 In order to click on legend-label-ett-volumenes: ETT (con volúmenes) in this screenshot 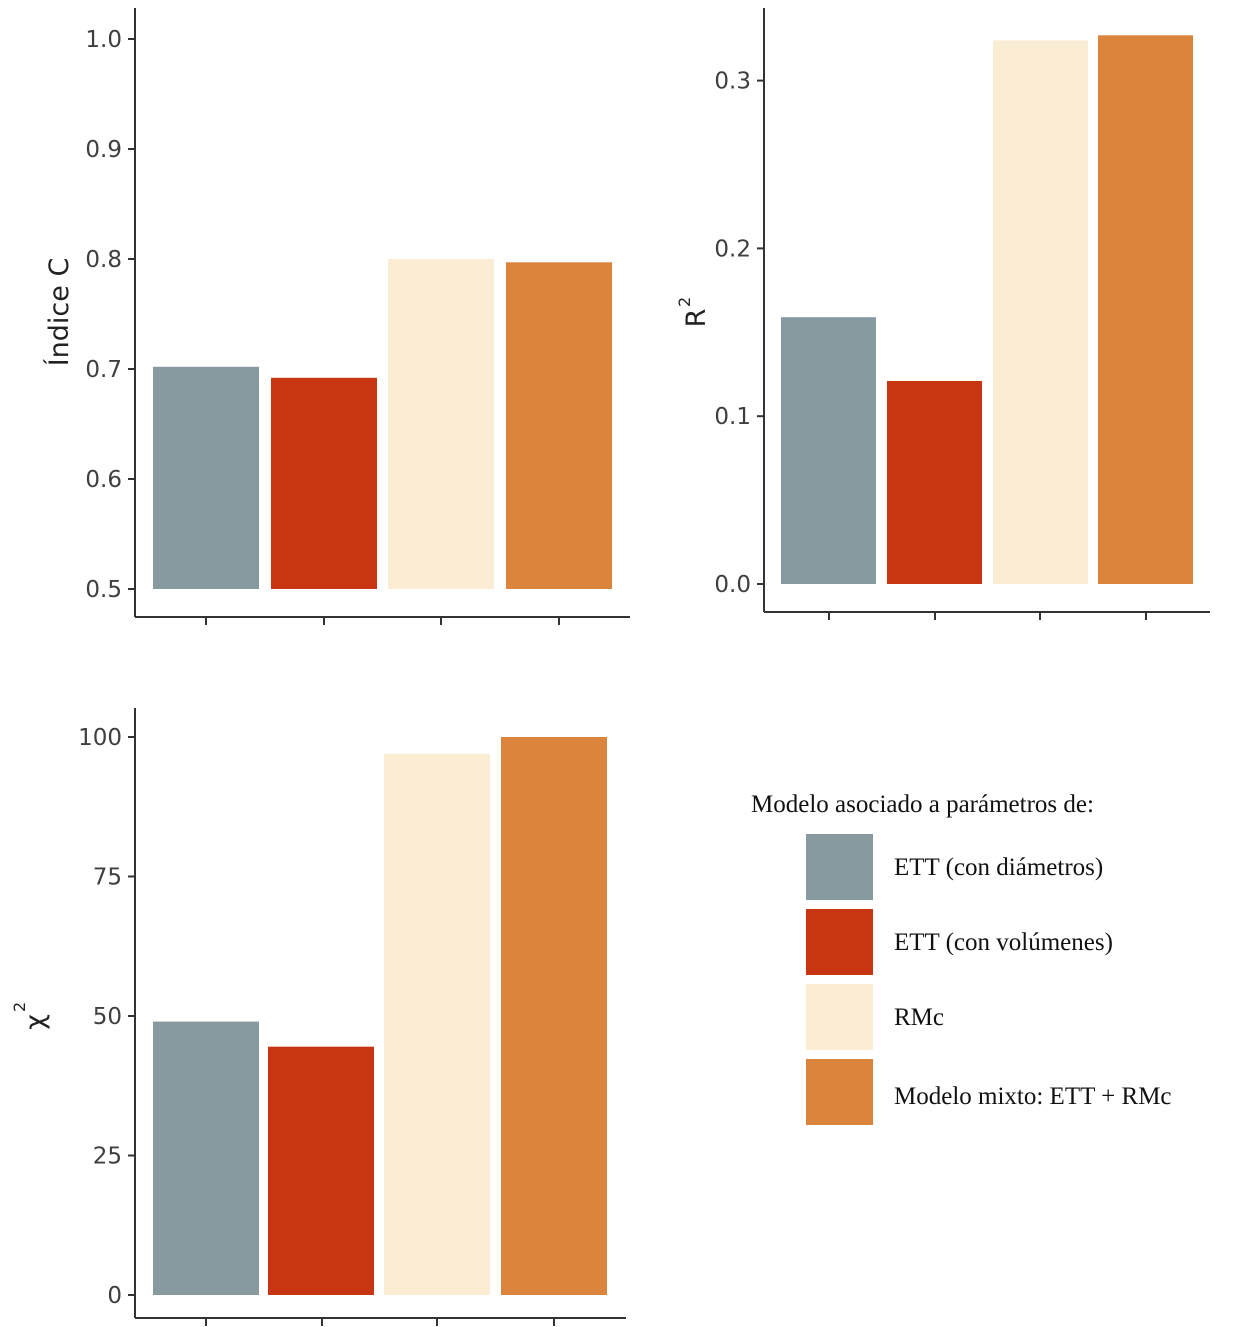, I will do `click(1003, 942)`.